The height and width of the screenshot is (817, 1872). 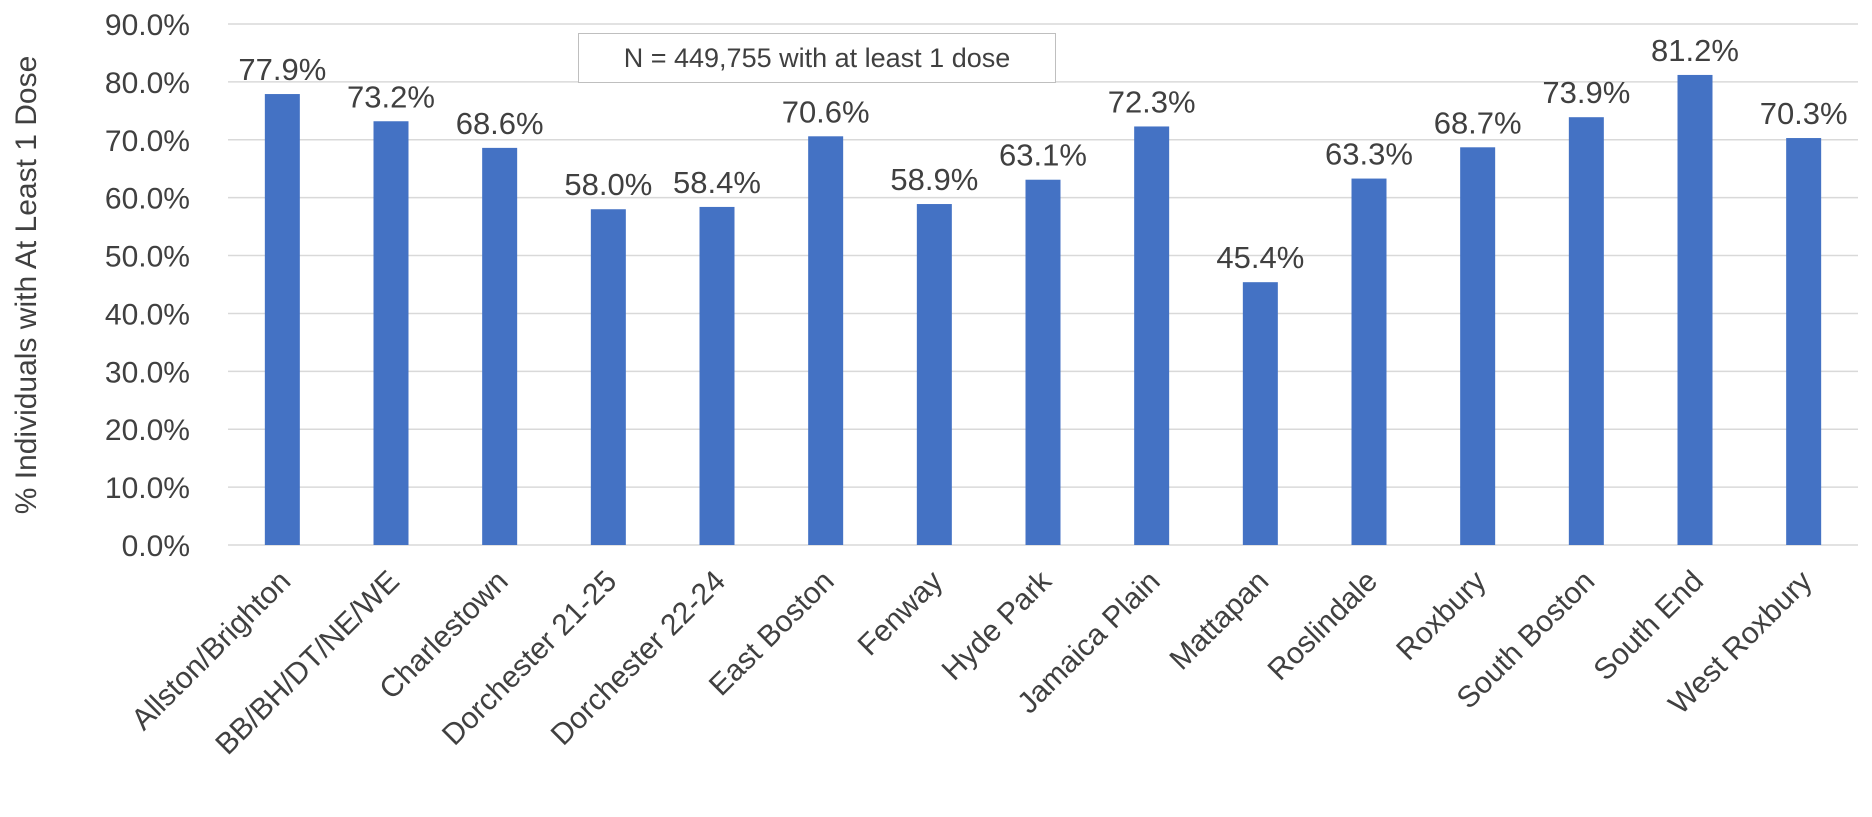 What do you see at coordinates (147, 314) in the screenshot?
I see `y-tick-label: 40.0%` at bounding box center [147, 314].